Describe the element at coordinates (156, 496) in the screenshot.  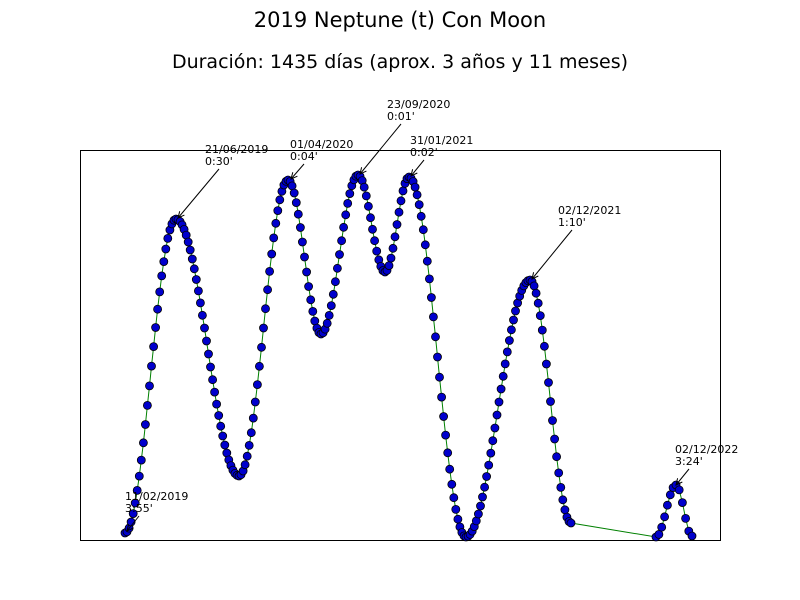
I see `annotation-date: 11/02/2019` at that location.